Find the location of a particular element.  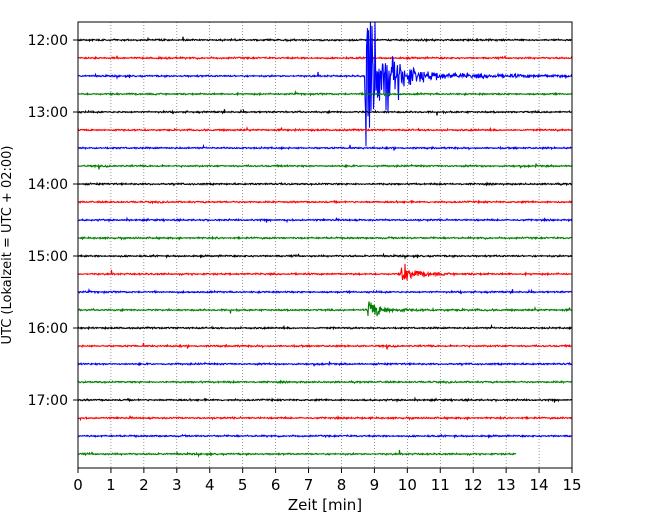

y-axis-label: UTC (Lokalzeit = UTC + 02:00) is located at coordinates (7, 245).